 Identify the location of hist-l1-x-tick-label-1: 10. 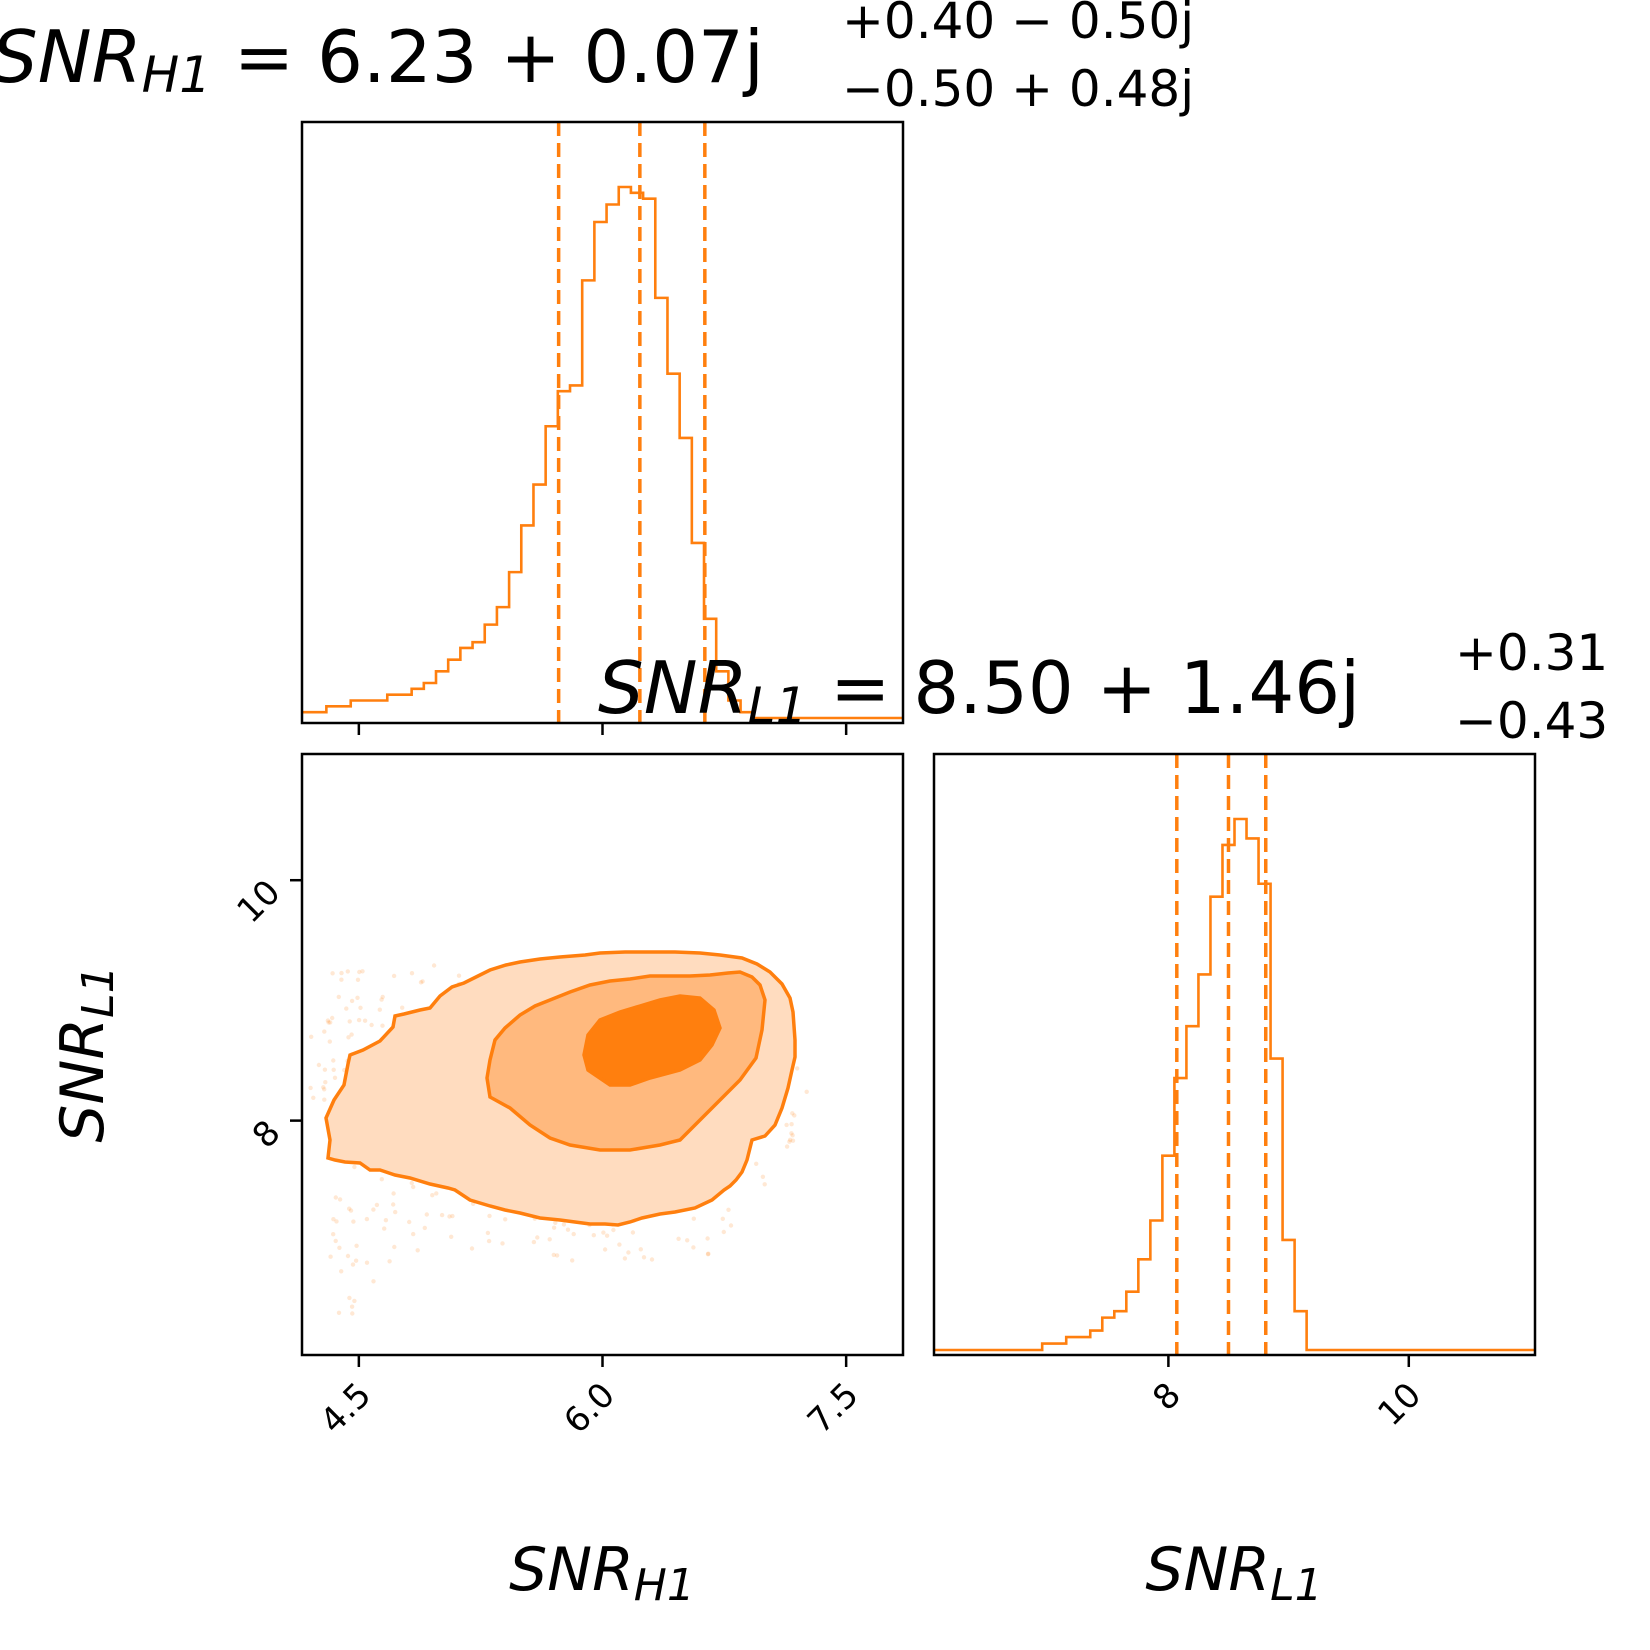
(1399, 1404).